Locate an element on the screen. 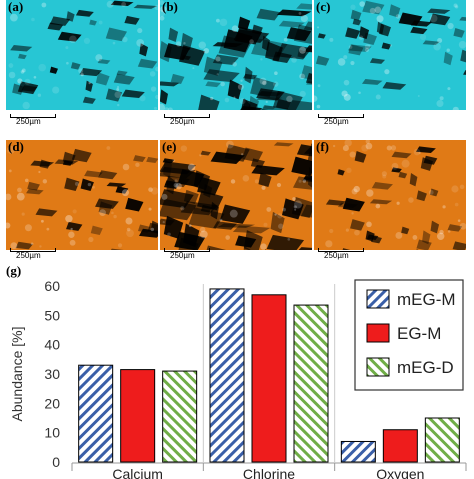 This screenshot has height=479, width=474. x-tick-label: Calcium is located at coordinates (137, 472).